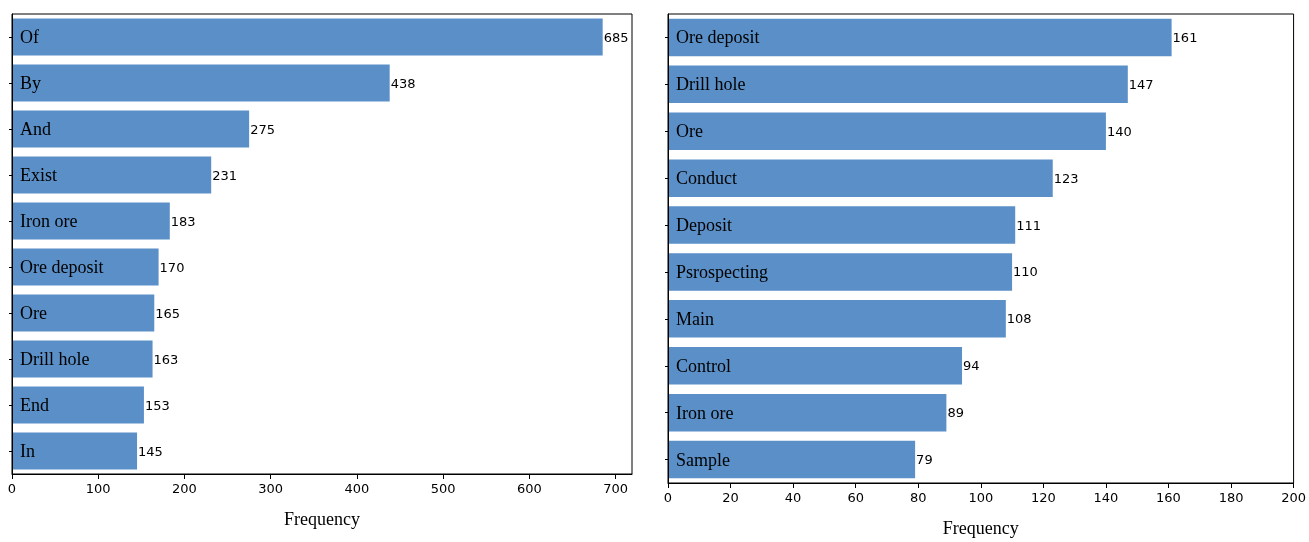 The height and width of the screenshot is (542, 1309). What do you see at coordinates (31, 83) in the screenshot?
I see `y-tick-label: By` at bounding box center [31, 83].